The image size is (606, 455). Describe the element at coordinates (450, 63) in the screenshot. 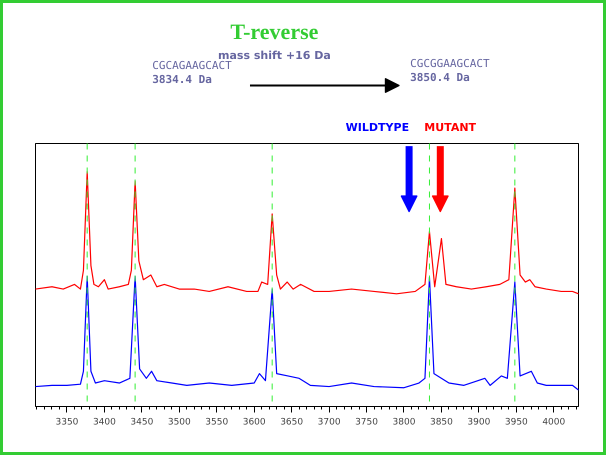

I see `text: CGCGGAAGCACT` at that location.